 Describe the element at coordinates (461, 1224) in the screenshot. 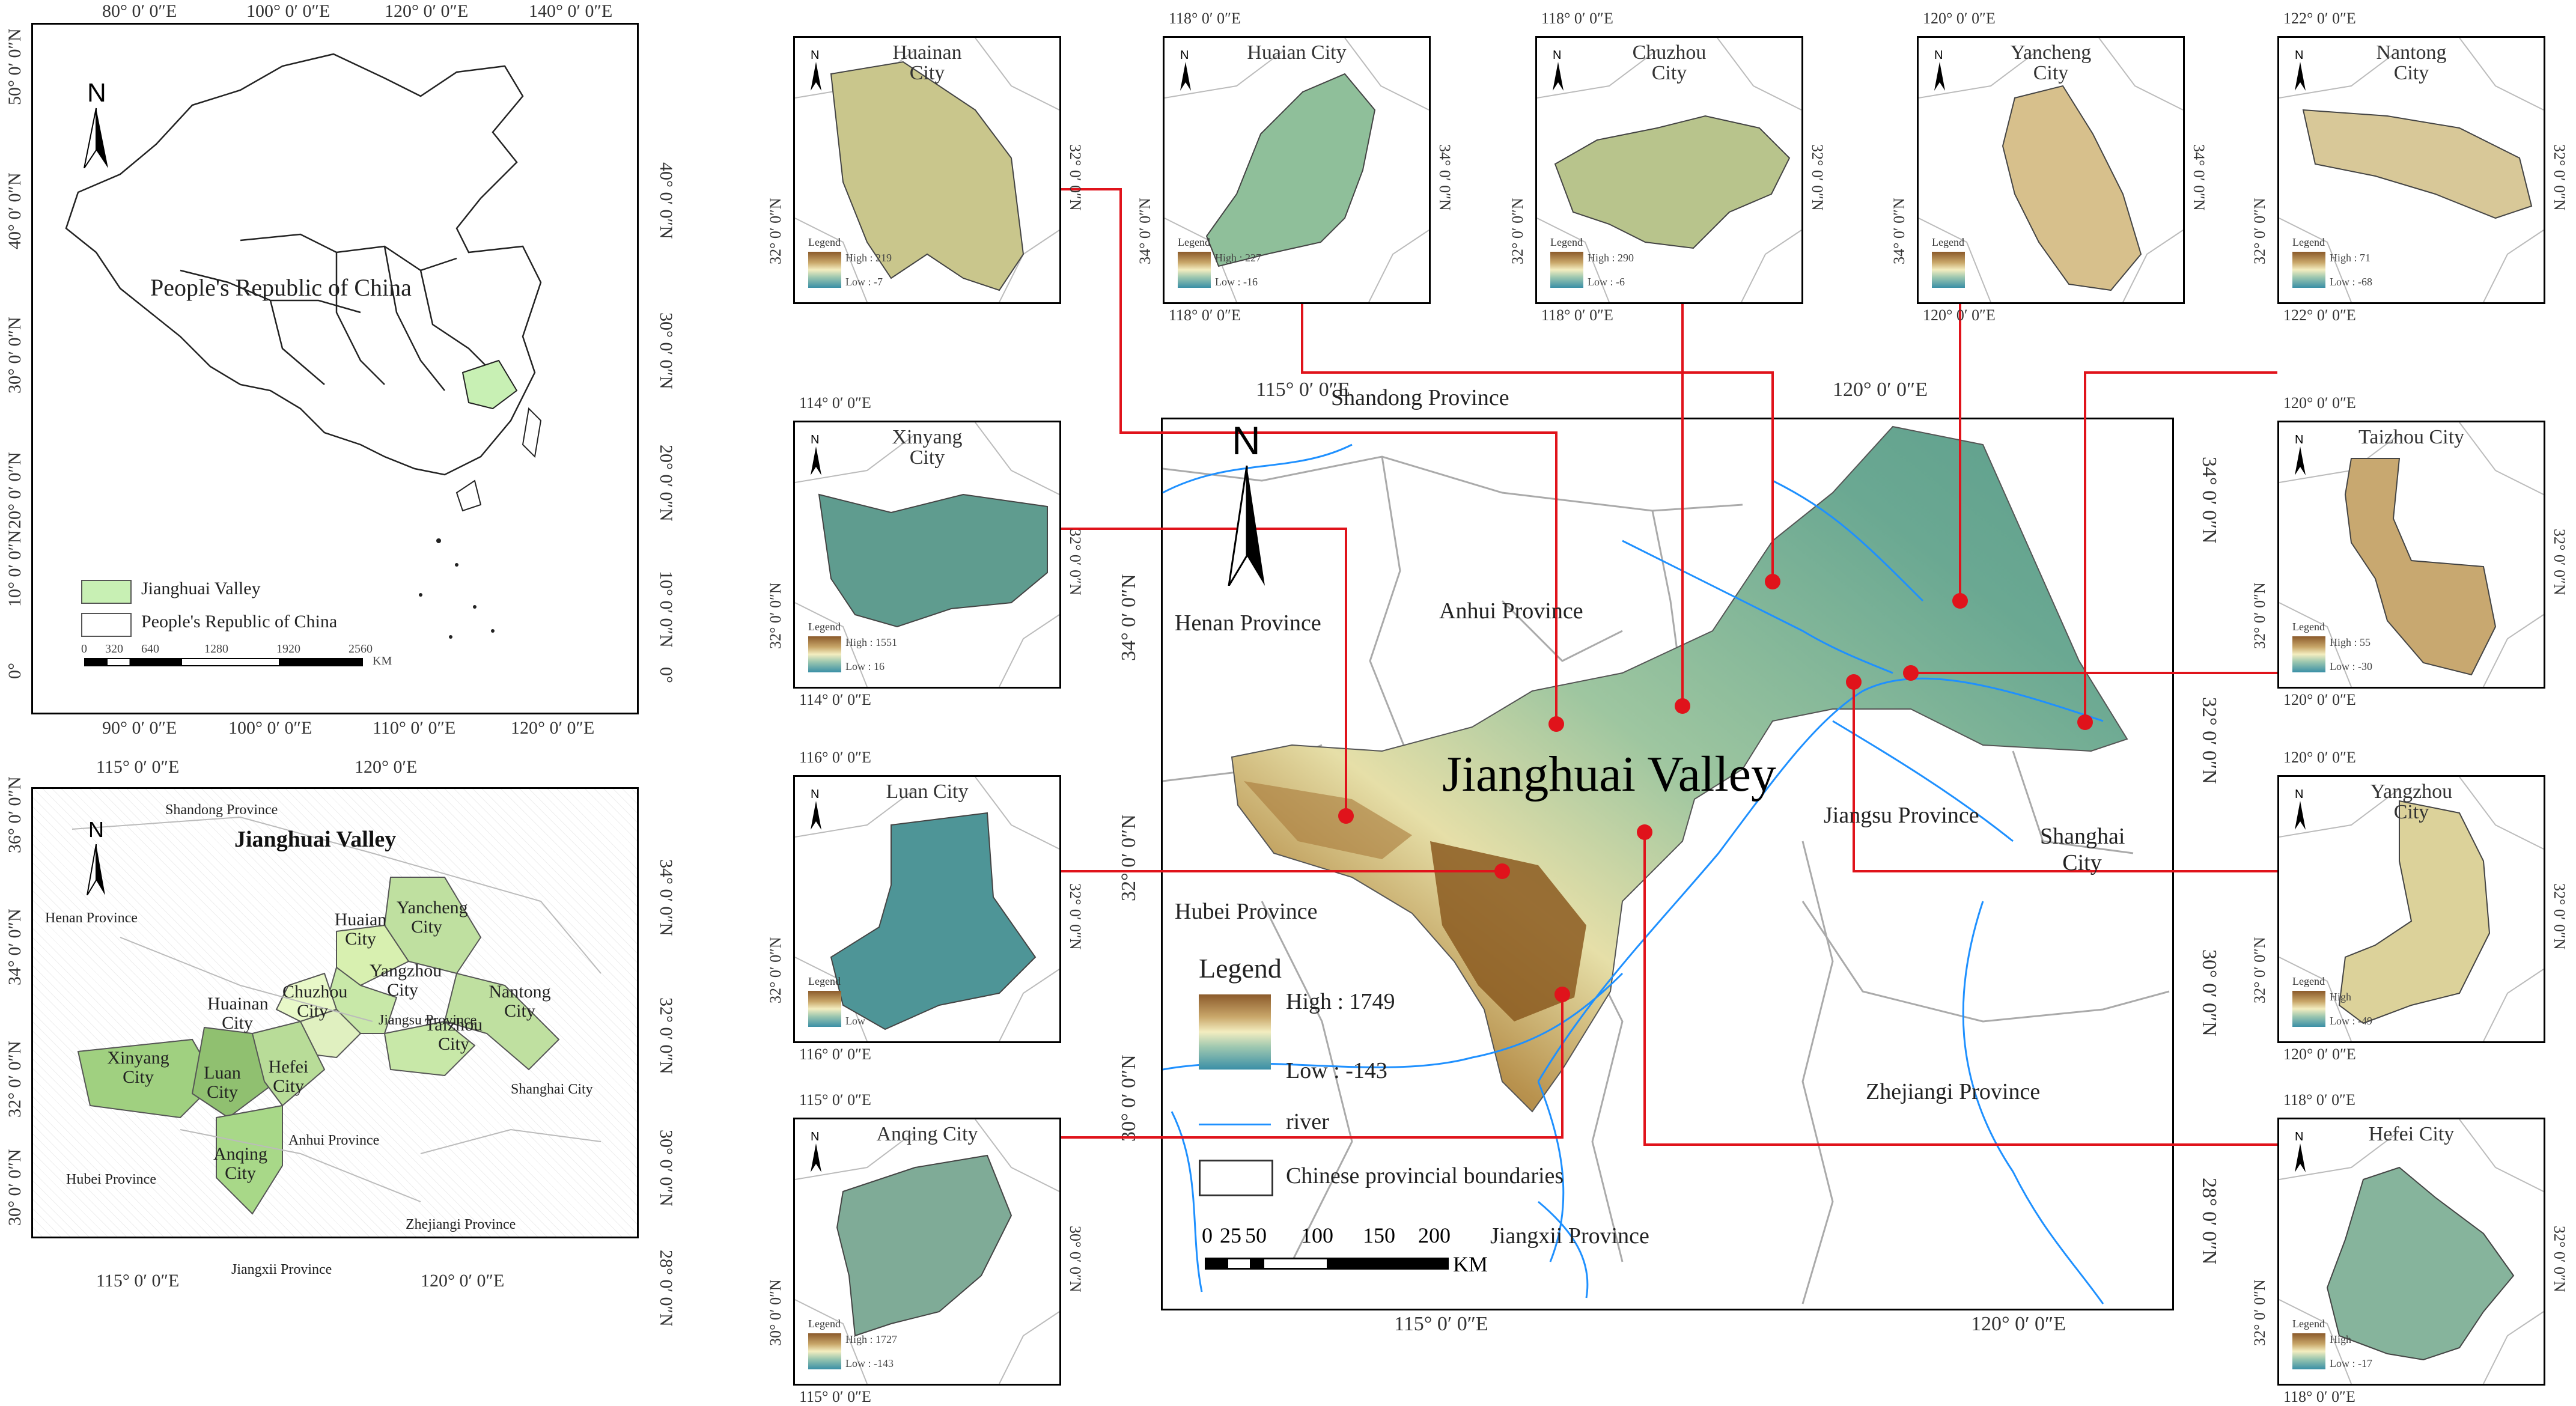

I see `regional-province-zhejiang: Zhejiangi Province` at that location.